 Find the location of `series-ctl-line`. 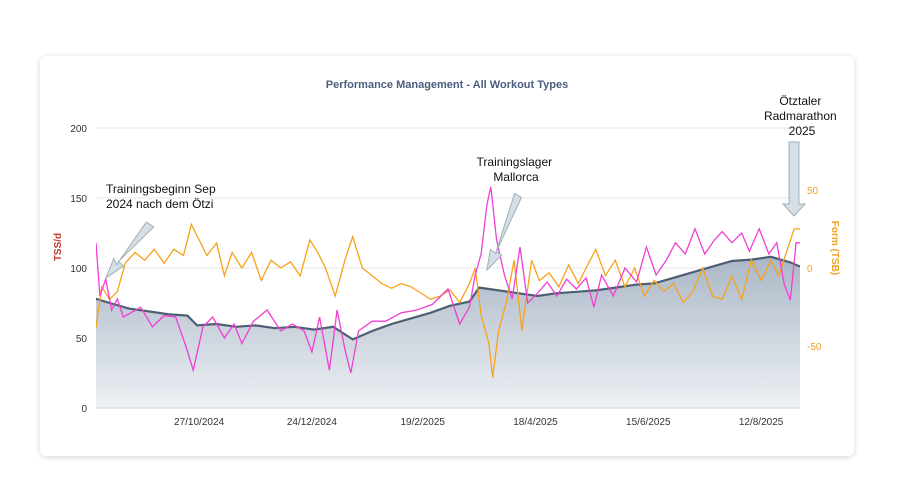

series-ctl-line is located at coordinates (448, 298).